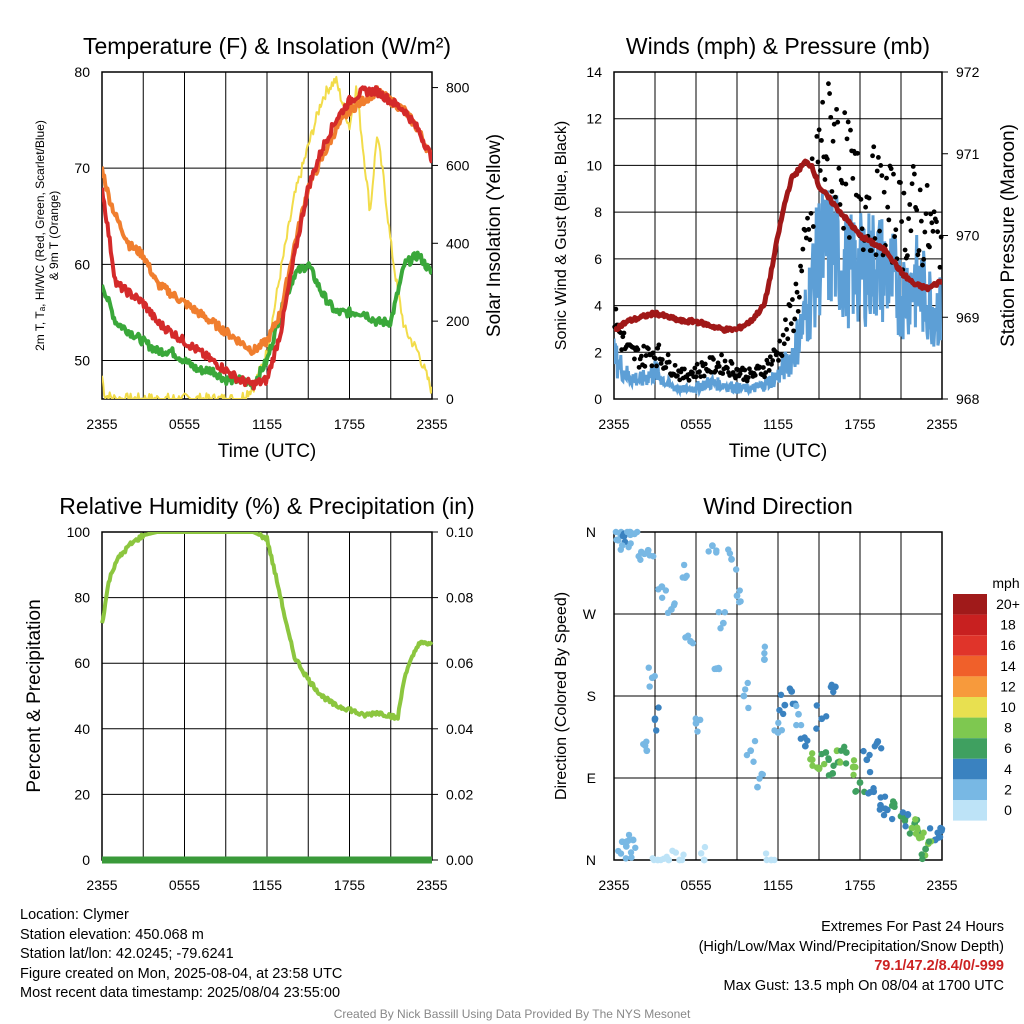 The width and height of the screenshot is (1024, 1024). What do you see at coordinates (1008, 707) in the screenshot?
I see `legend-label: 10` at bounding box center [1008, 707].